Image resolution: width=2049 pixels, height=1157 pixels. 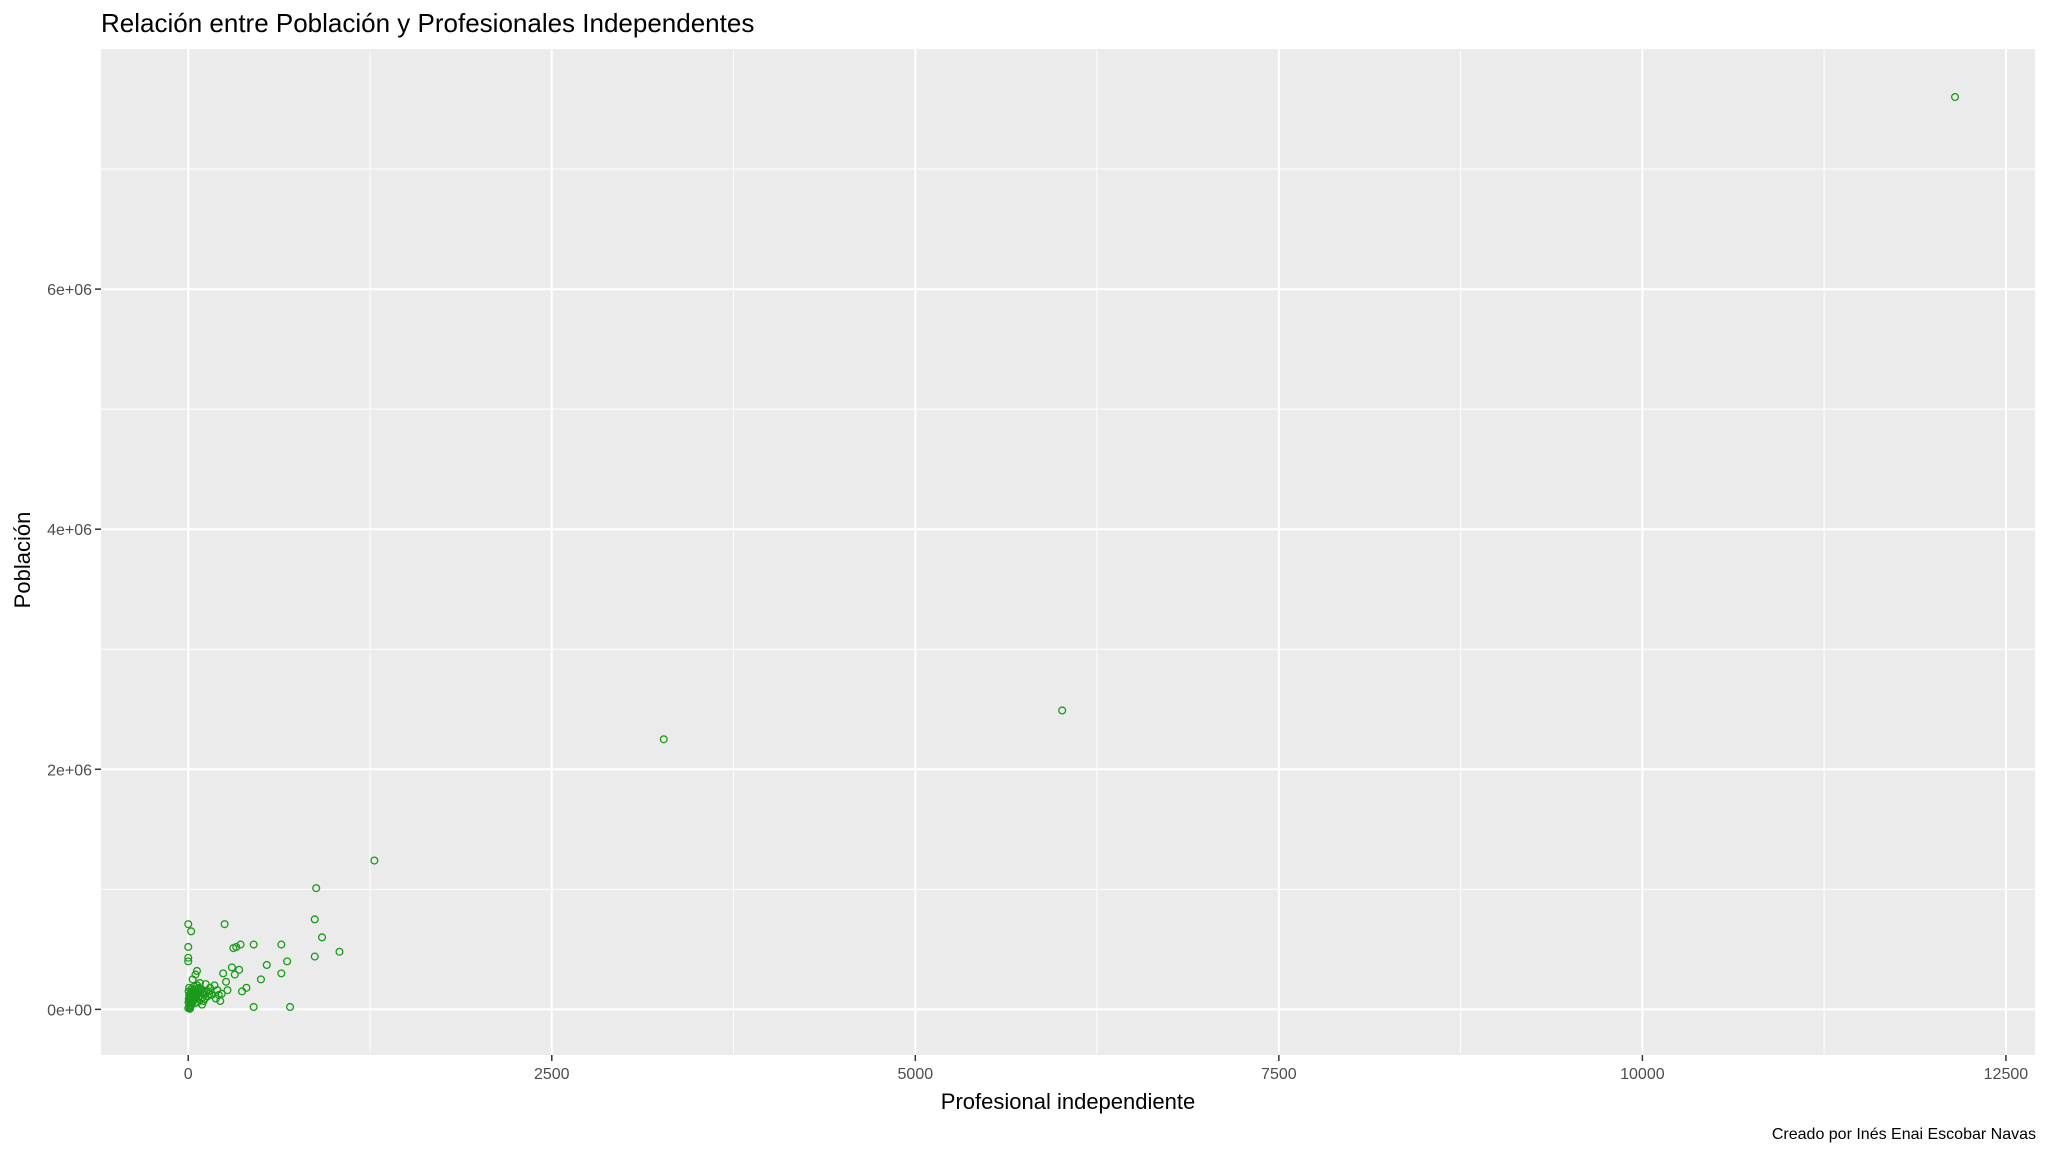 I want to click on y-tick-label: 4e+06, so click(x=69, y=530).